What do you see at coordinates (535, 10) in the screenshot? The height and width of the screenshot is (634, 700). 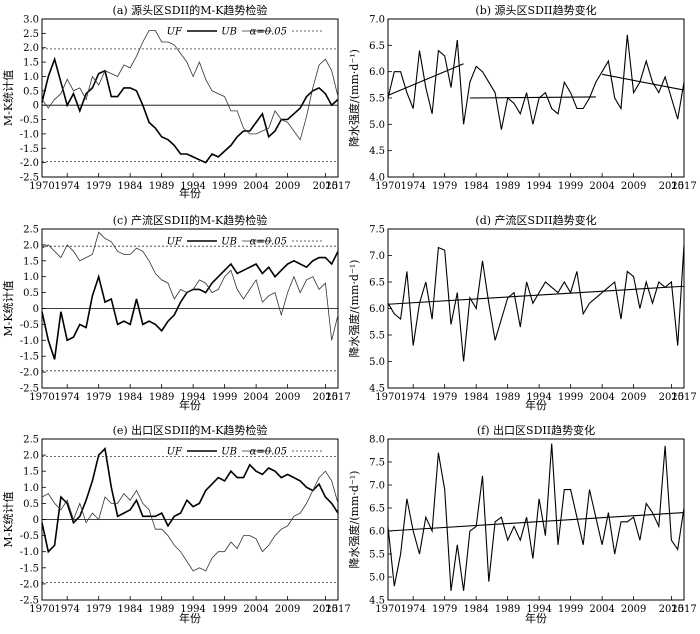 I see `chart-title: (b) 源头区SDII趋势变化` at bounding box center [535, 10].